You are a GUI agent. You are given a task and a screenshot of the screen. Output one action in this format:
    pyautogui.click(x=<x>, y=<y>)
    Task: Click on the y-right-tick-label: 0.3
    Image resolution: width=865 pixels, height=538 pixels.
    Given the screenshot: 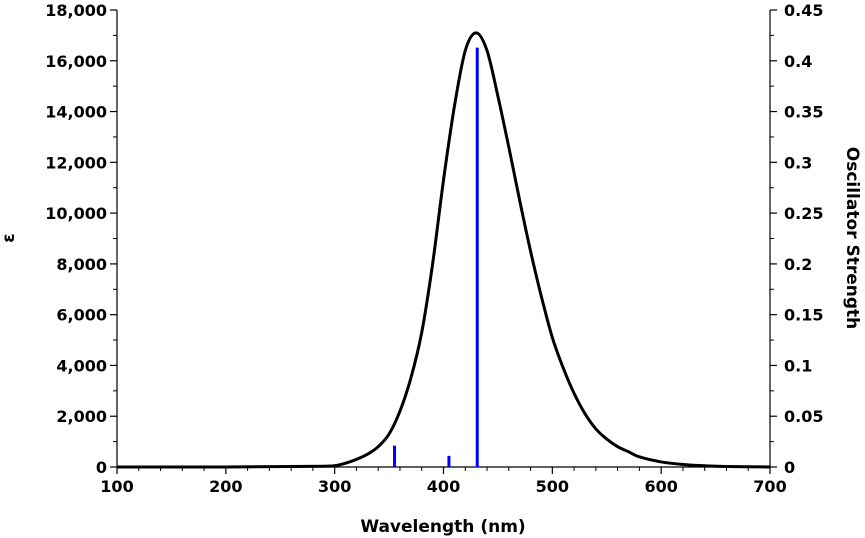 What is the action you would take?
    pyautogui.click(x=798, y=162)
    